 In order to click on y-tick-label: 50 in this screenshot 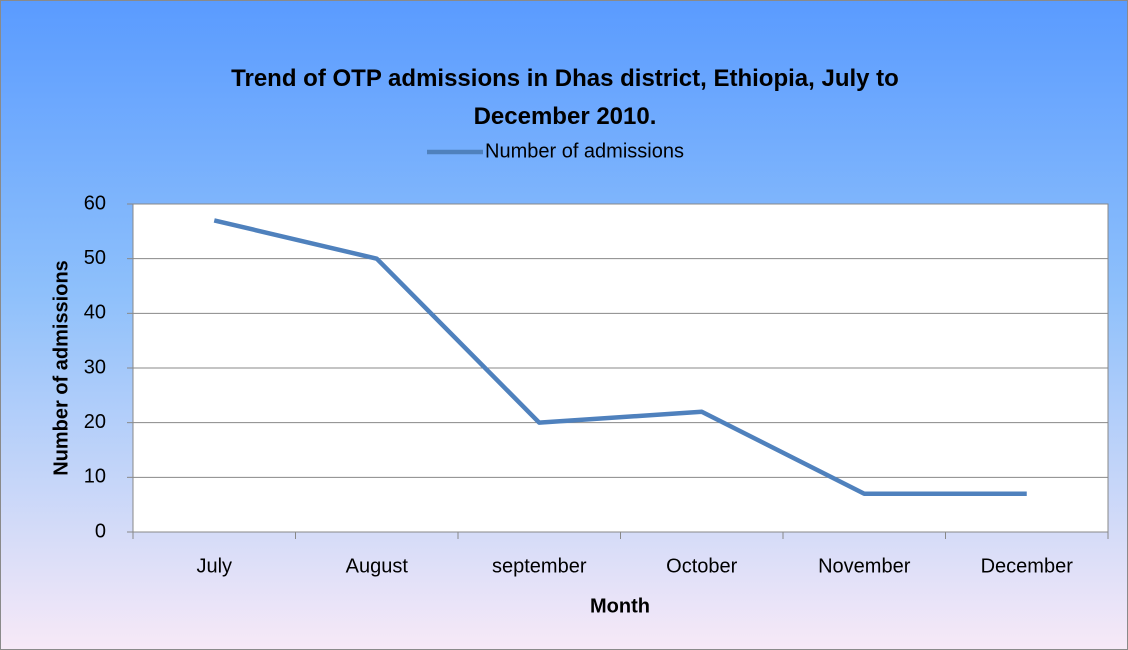, I will do `click(95, 258)`.